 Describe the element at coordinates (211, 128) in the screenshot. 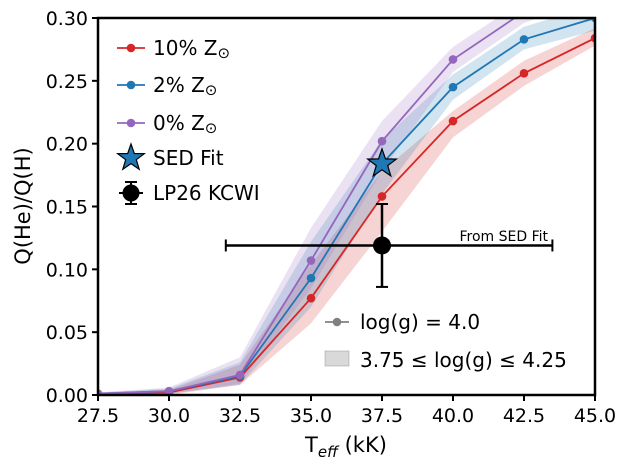

I see `solar-symbol-2: ⊙` at that location.